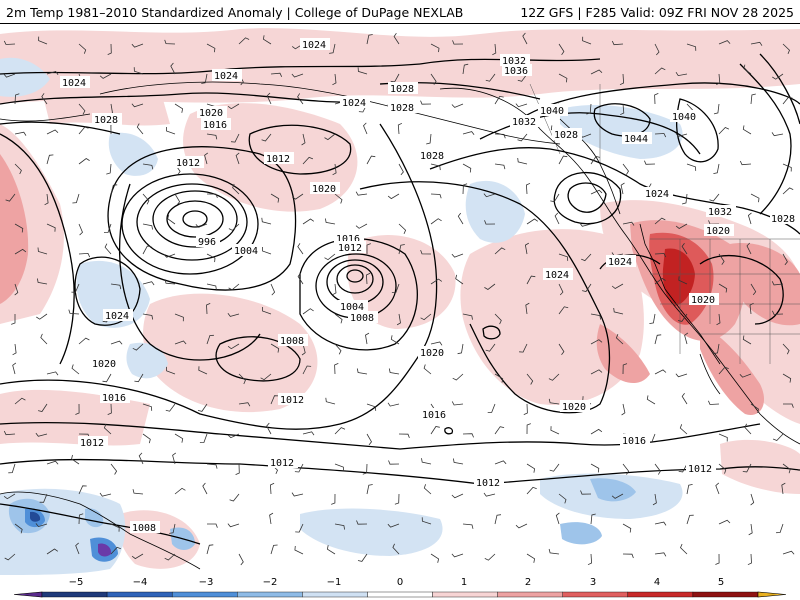  What do you see at coordinates (516, 71) in the screenshot?
I see `isobar-label: 1036` at bounding box center [516, 71].